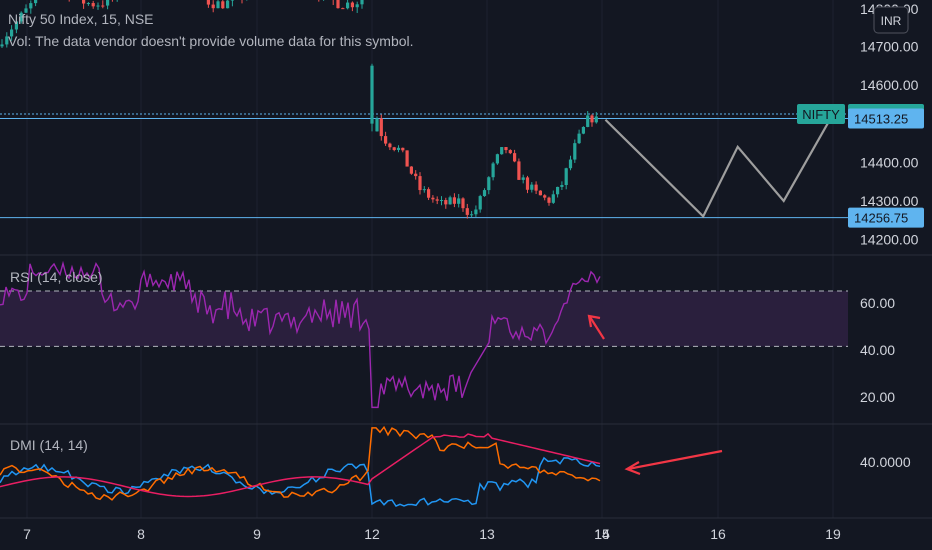  What do you see at coordinates (821, 114) in the screenshot?
I see `symbol-tag: NIFTY` at bounding box center [821, 114].